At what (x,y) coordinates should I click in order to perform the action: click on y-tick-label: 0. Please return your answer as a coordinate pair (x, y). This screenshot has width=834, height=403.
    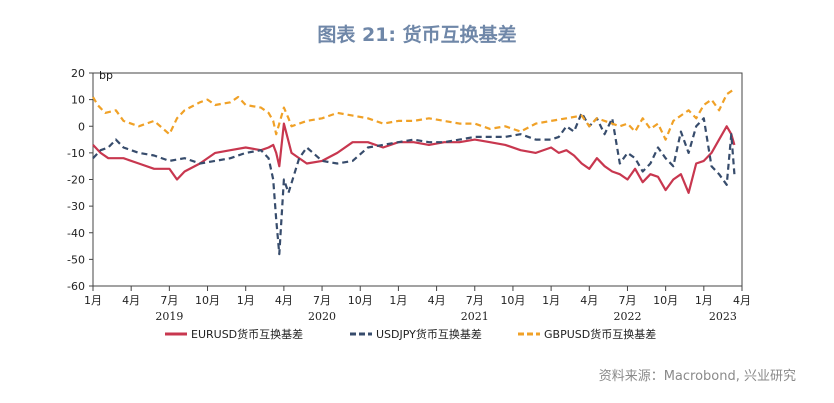
    Looking at the image, I should click on (81, 126).